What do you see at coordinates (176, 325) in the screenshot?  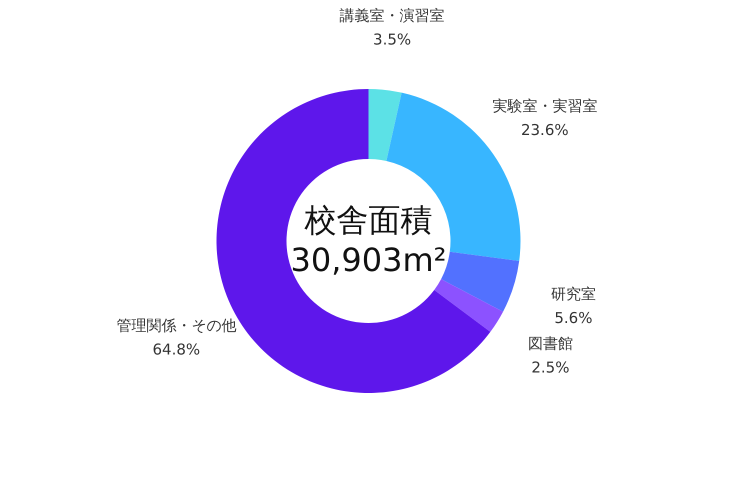 I see `slice-label: 管理関係・その他` at bounding box center [176, 325].